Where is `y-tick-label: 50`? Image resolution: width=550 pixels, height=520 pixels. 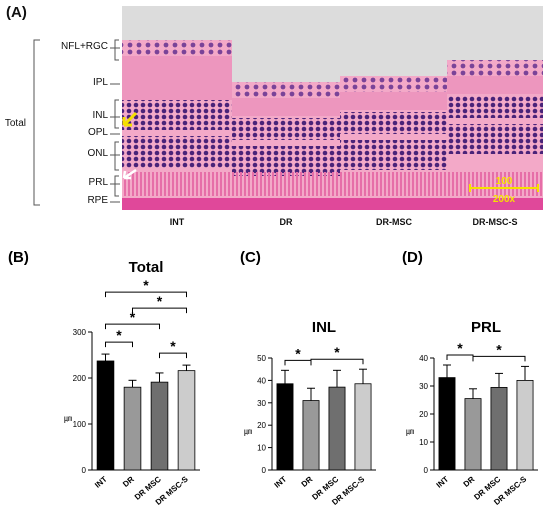
y-tick-label: 50 is located at coordinates (261, 358).